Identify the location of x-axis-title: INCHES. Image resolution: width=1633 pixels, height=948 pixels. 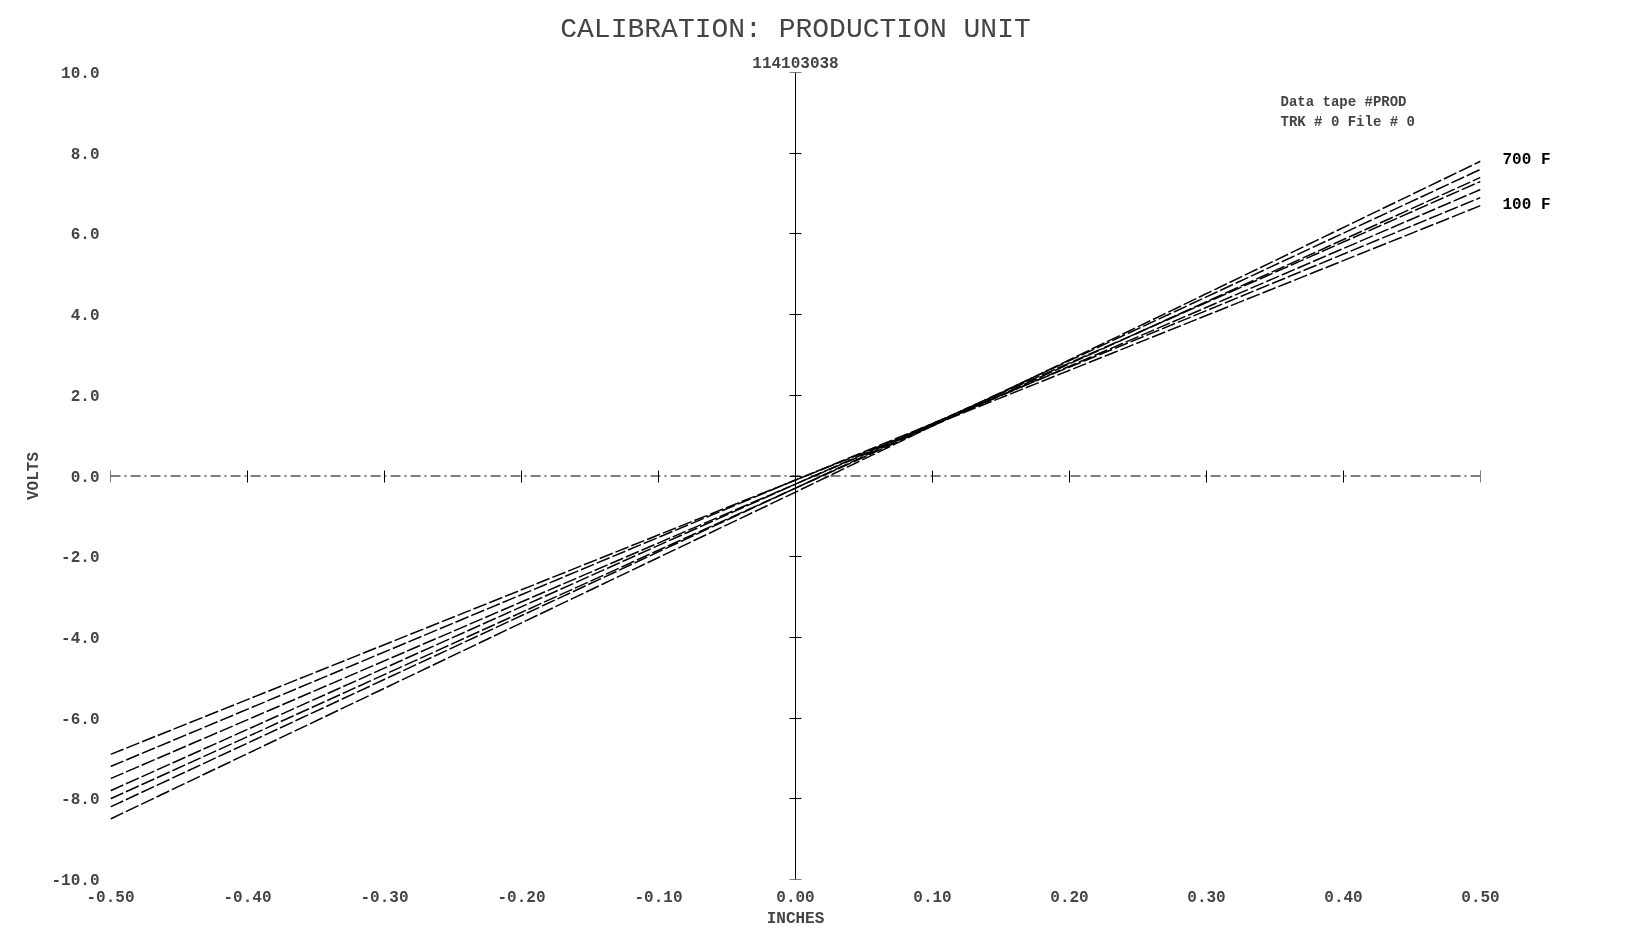
(795, 918).